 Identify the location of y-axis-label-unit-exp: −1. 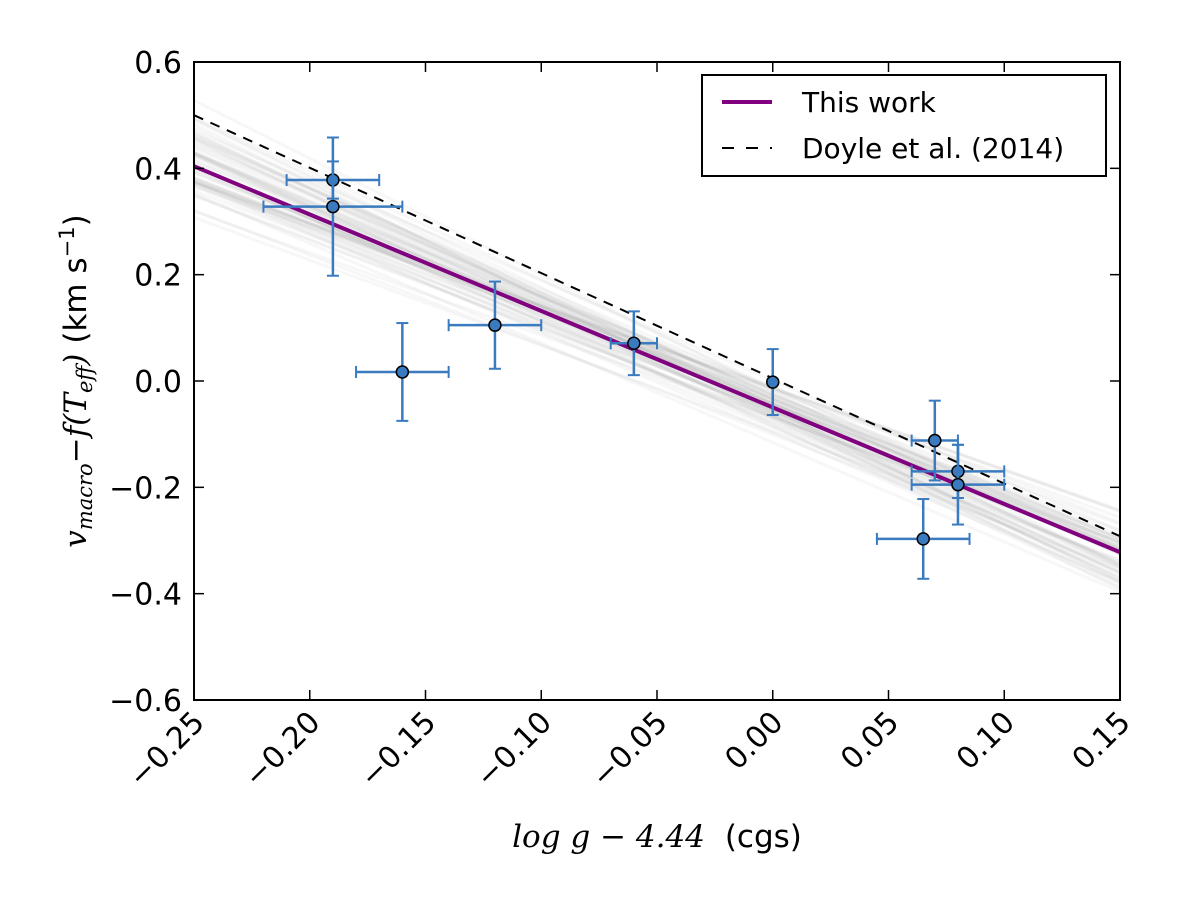
(67, 241).